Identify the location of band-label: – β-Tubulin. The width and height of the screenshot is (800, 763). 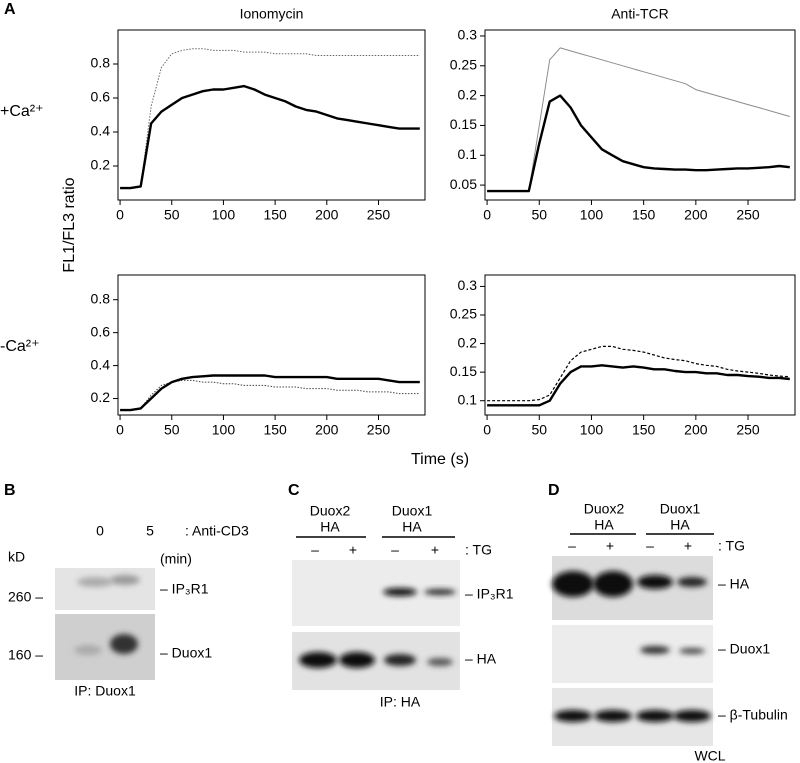
(753, 715).